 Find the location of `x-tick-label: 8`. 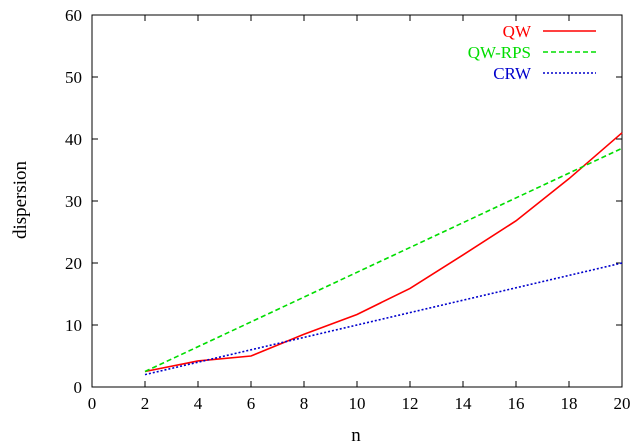

x-tick-label: 8 is located at coordinates (304, 403).